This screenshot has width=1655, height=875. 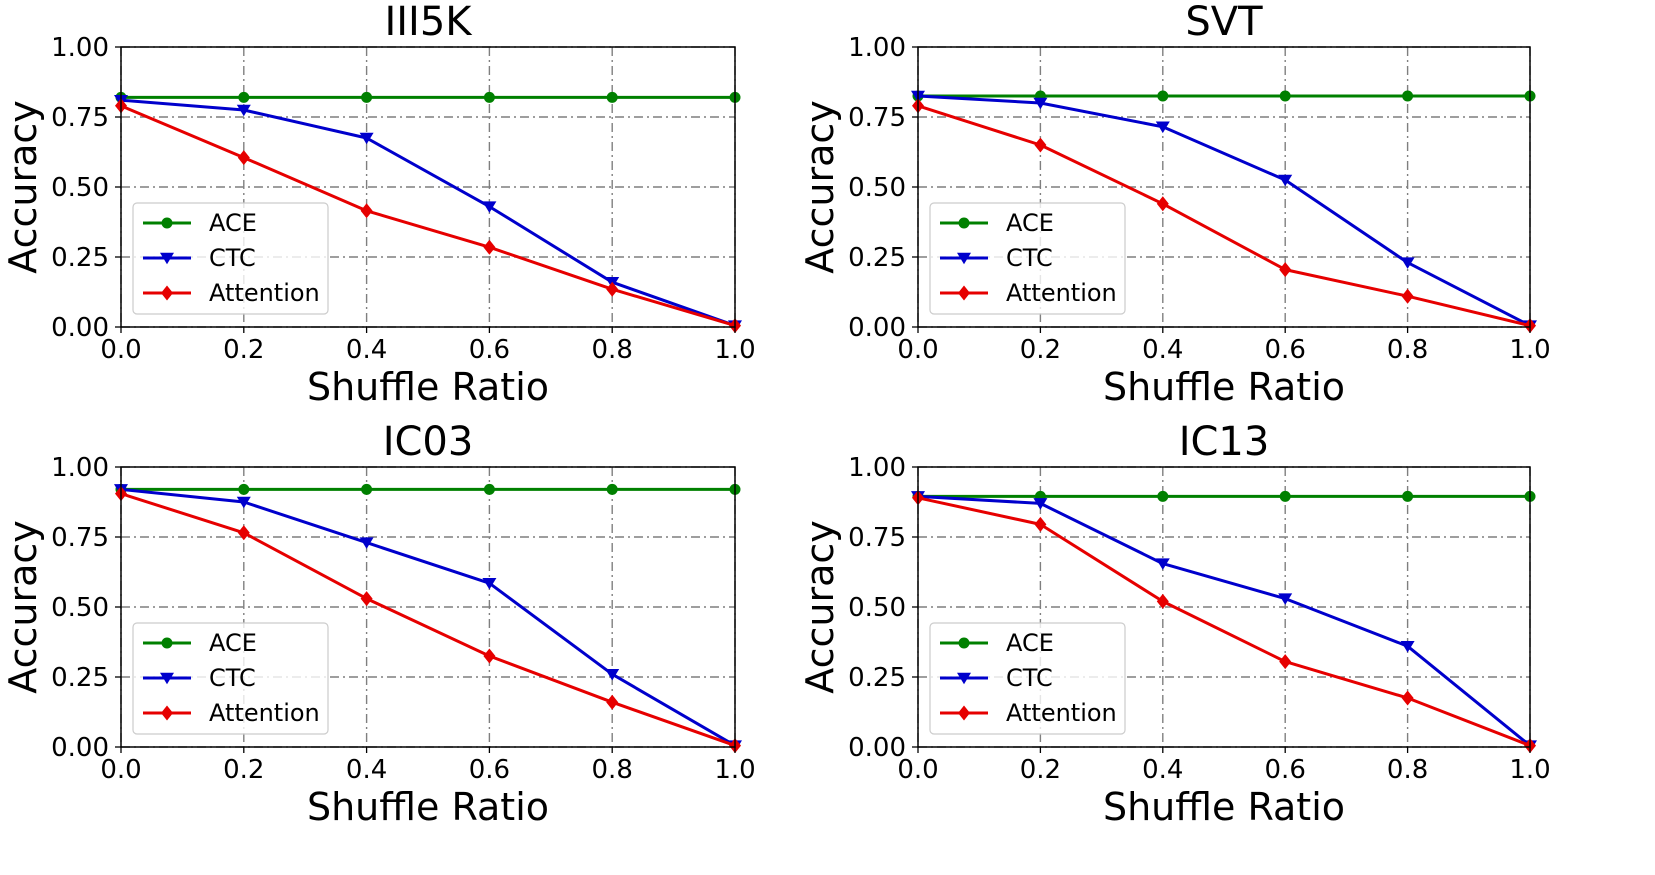 I want to click on chart-title: IC13, so click(x=1224, y=442).